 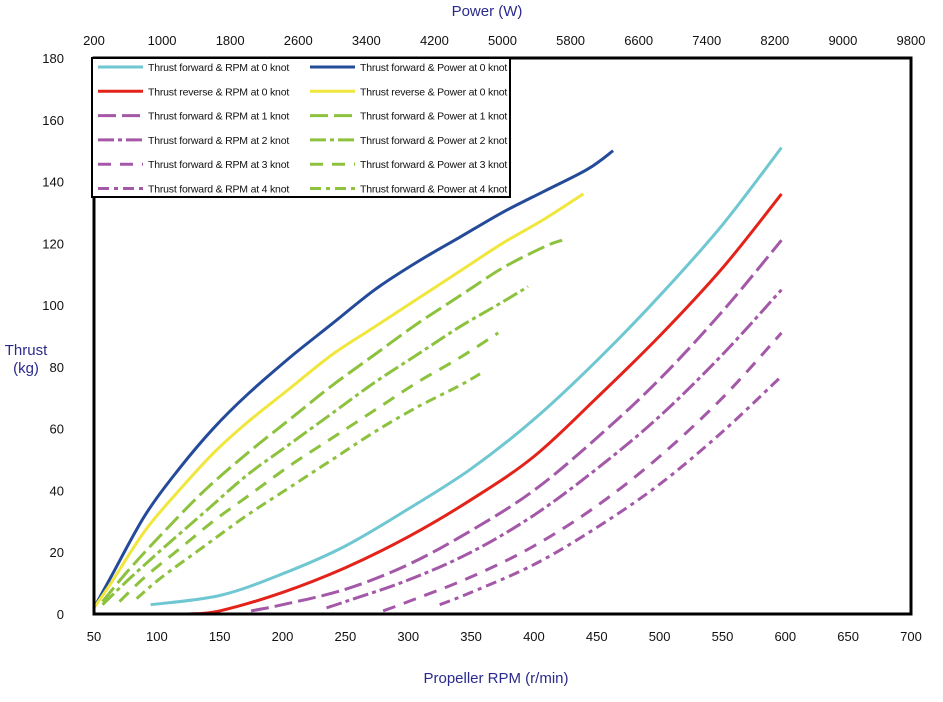 I want to click on power-tick-label: 6600, so click(x=638, y=40).